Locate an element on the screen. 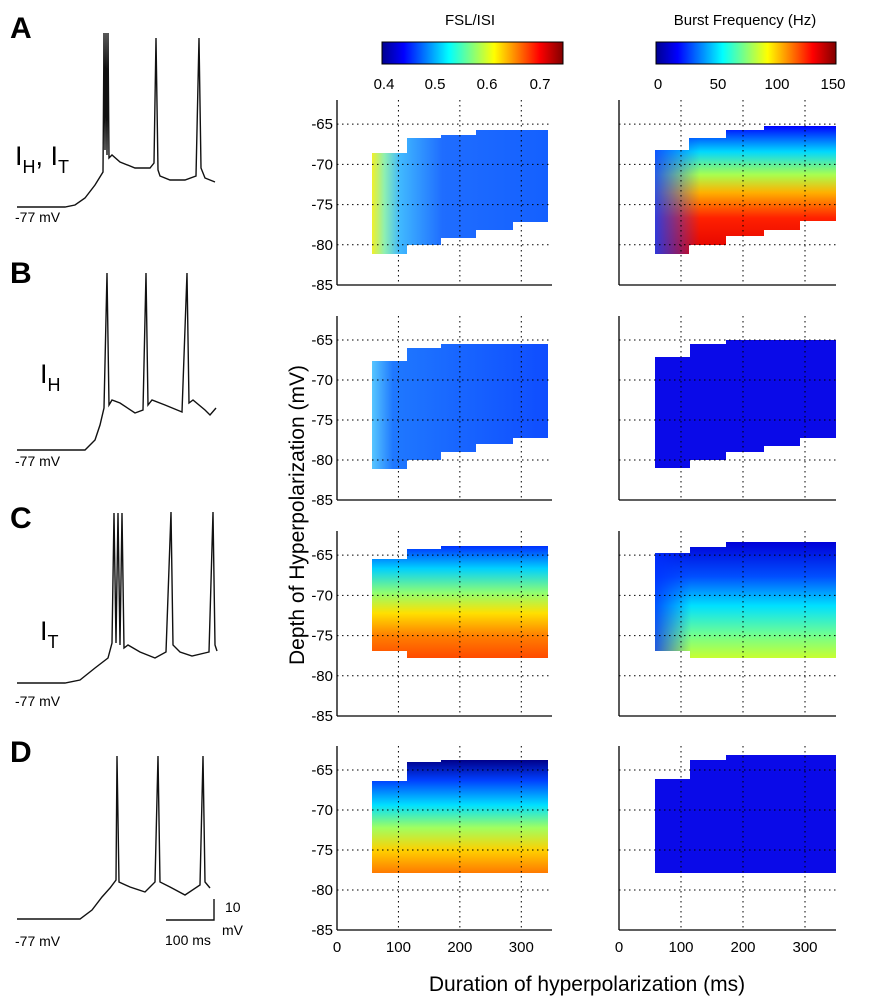  resting-potential-c: -77 mV is located at coordinates (38, 701).